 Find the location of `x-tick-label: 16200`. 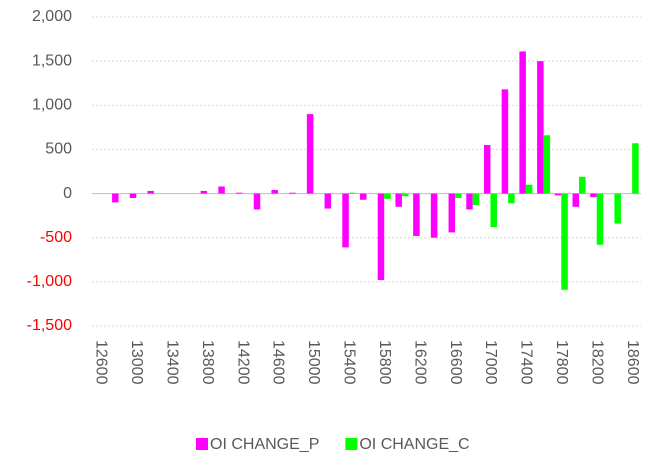

x-tick-label: 16200 is located at coordinates (419, 362).